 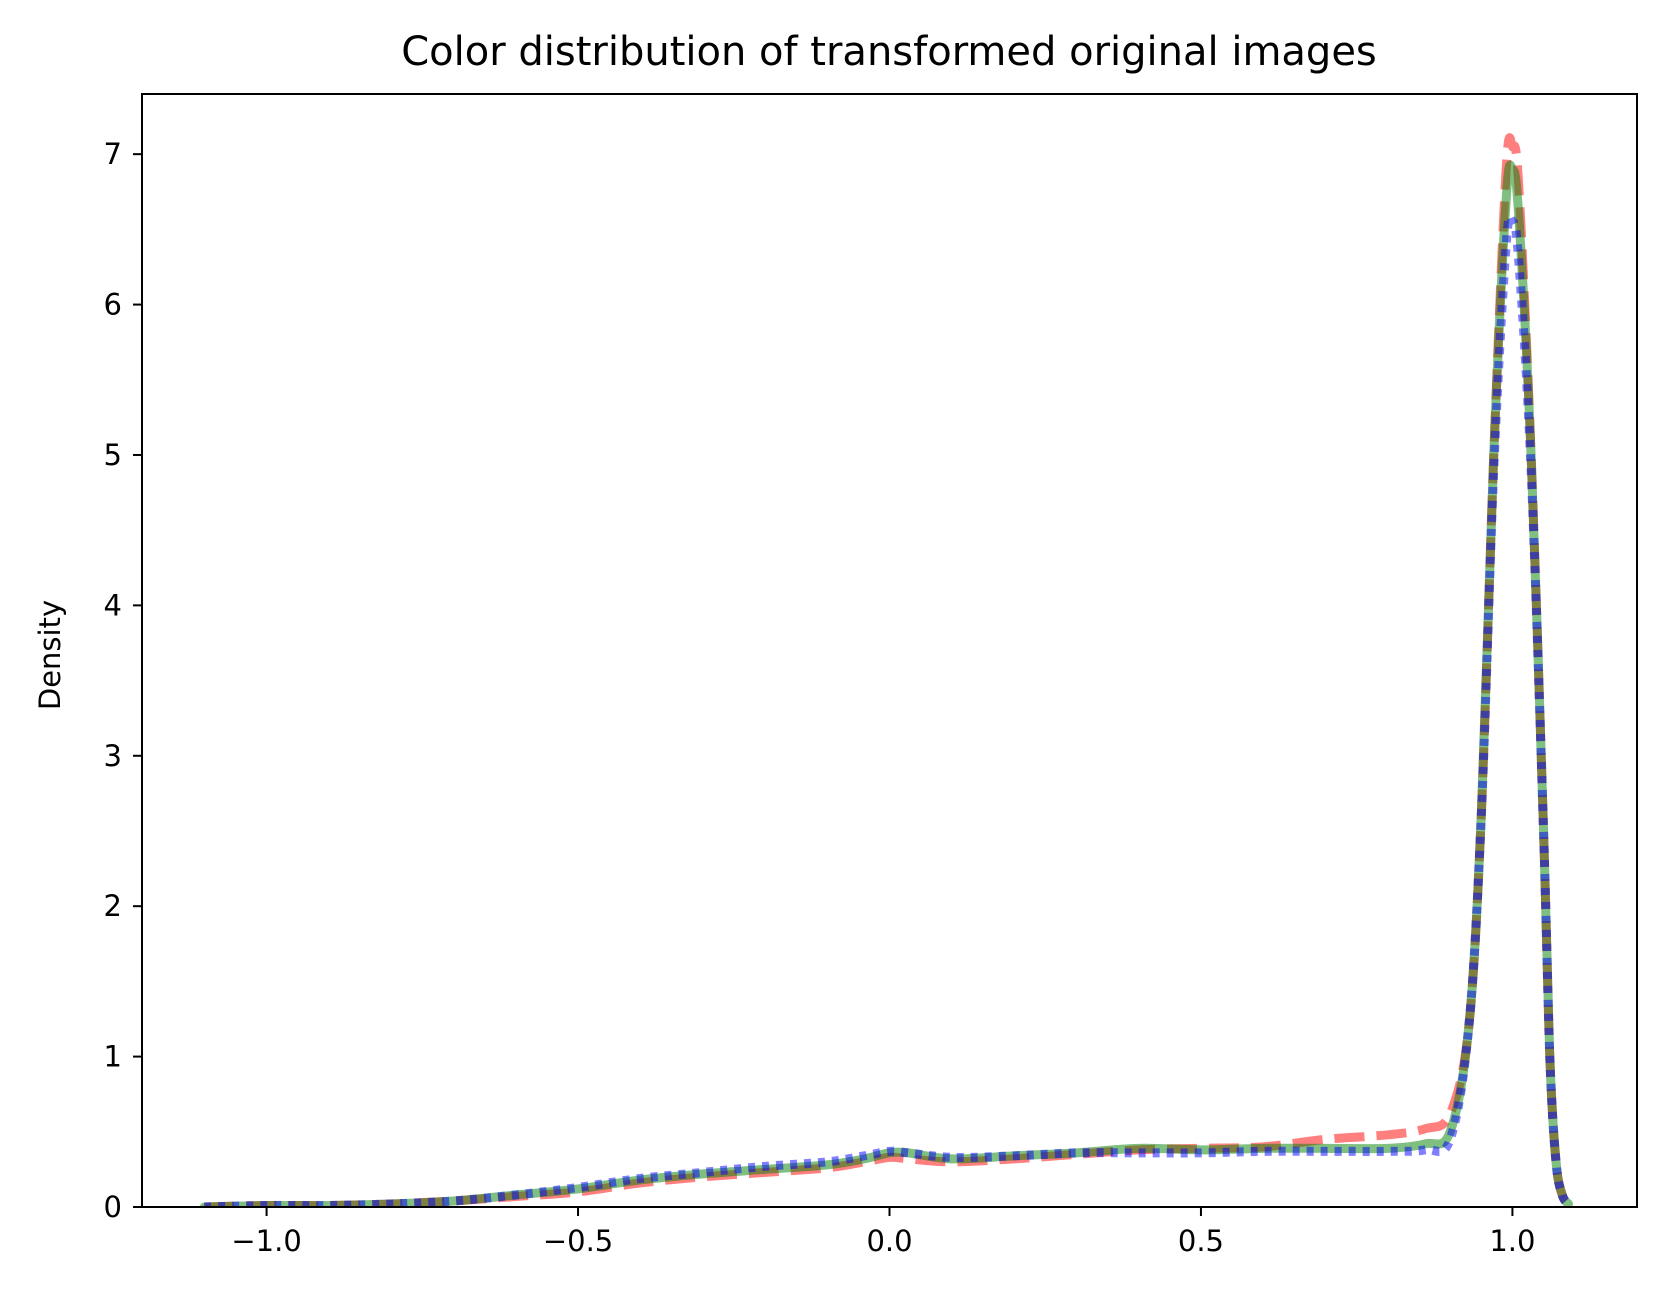 I want to click on y-tick-label: 3, so click(x=113, y=756).